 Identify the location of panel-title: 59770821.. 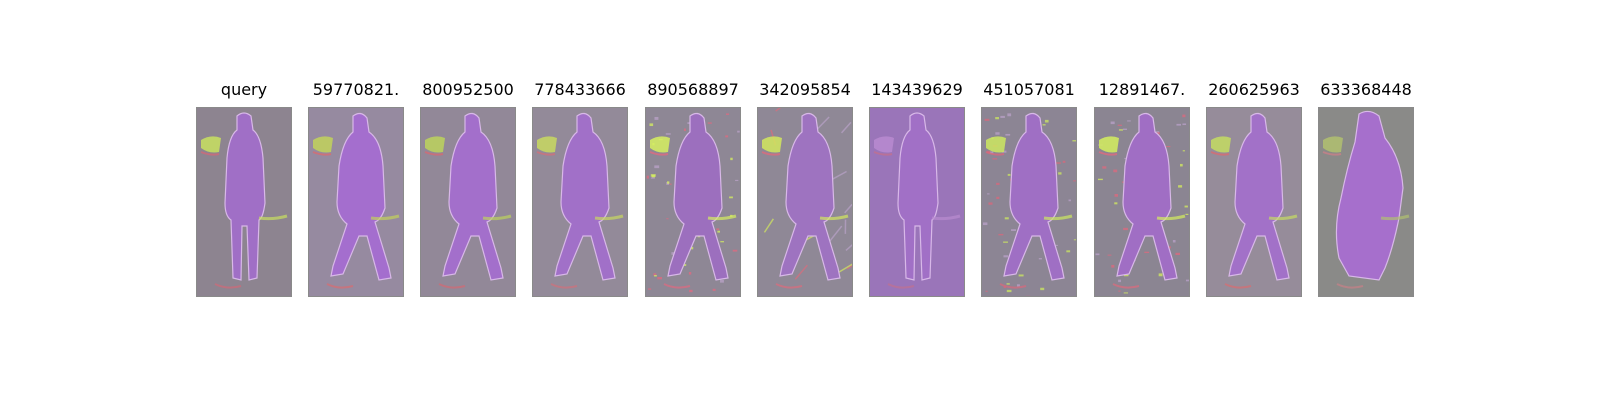
(356, 89).